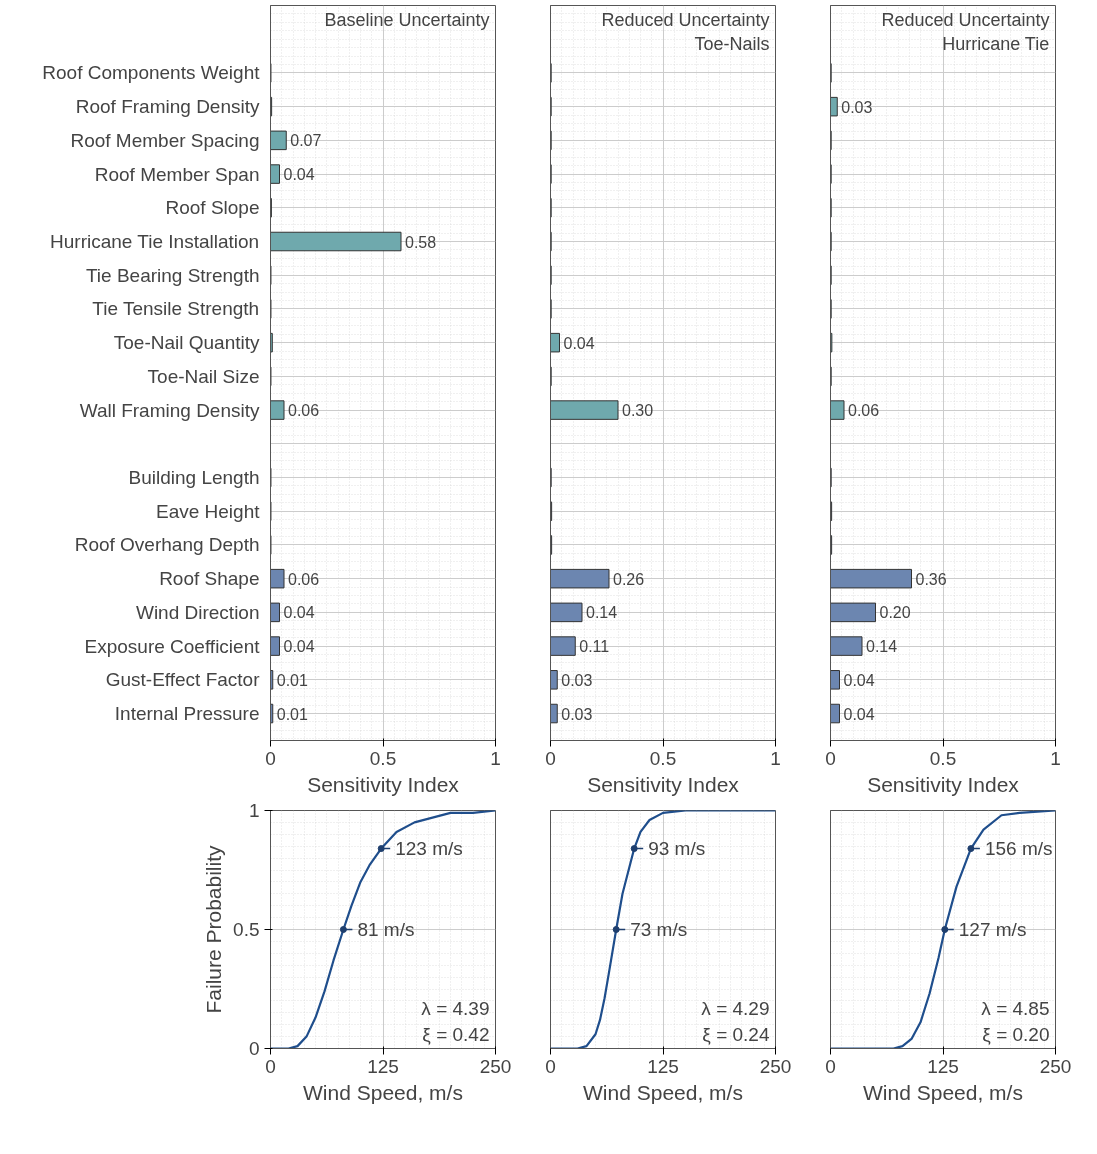 This screenshot has height=1154, width=1097. What do you see at coordinates (172, 275) in the screenshot?
I see `y-tick-label: Tie Bearing Strength` at bounding box center [172, 275].